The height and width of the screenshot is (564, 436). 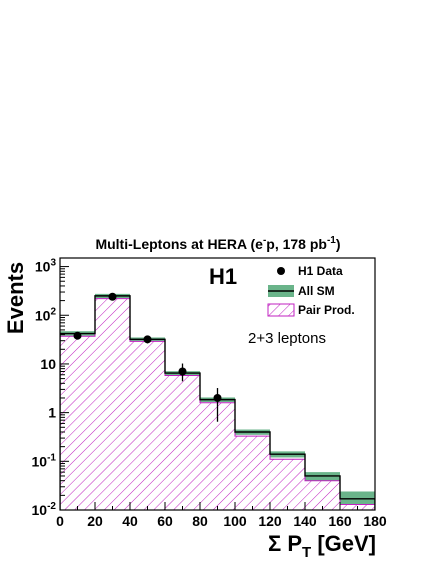 What do you see at coordinates (147, 357) in the screenshot?
I see `h1-data-group` at bounding box center [147, 357].